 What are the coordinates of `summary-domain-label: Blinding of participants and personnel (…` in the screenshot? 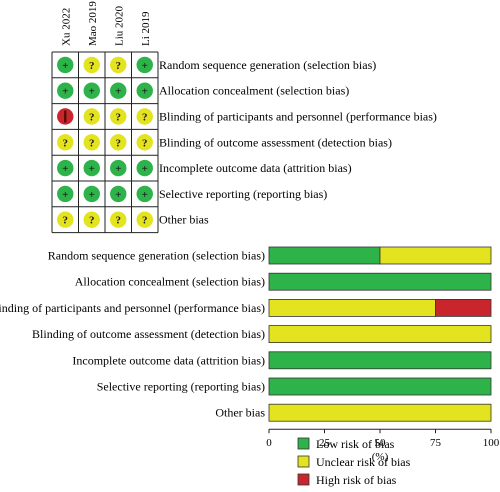 It's located at (298, 117).